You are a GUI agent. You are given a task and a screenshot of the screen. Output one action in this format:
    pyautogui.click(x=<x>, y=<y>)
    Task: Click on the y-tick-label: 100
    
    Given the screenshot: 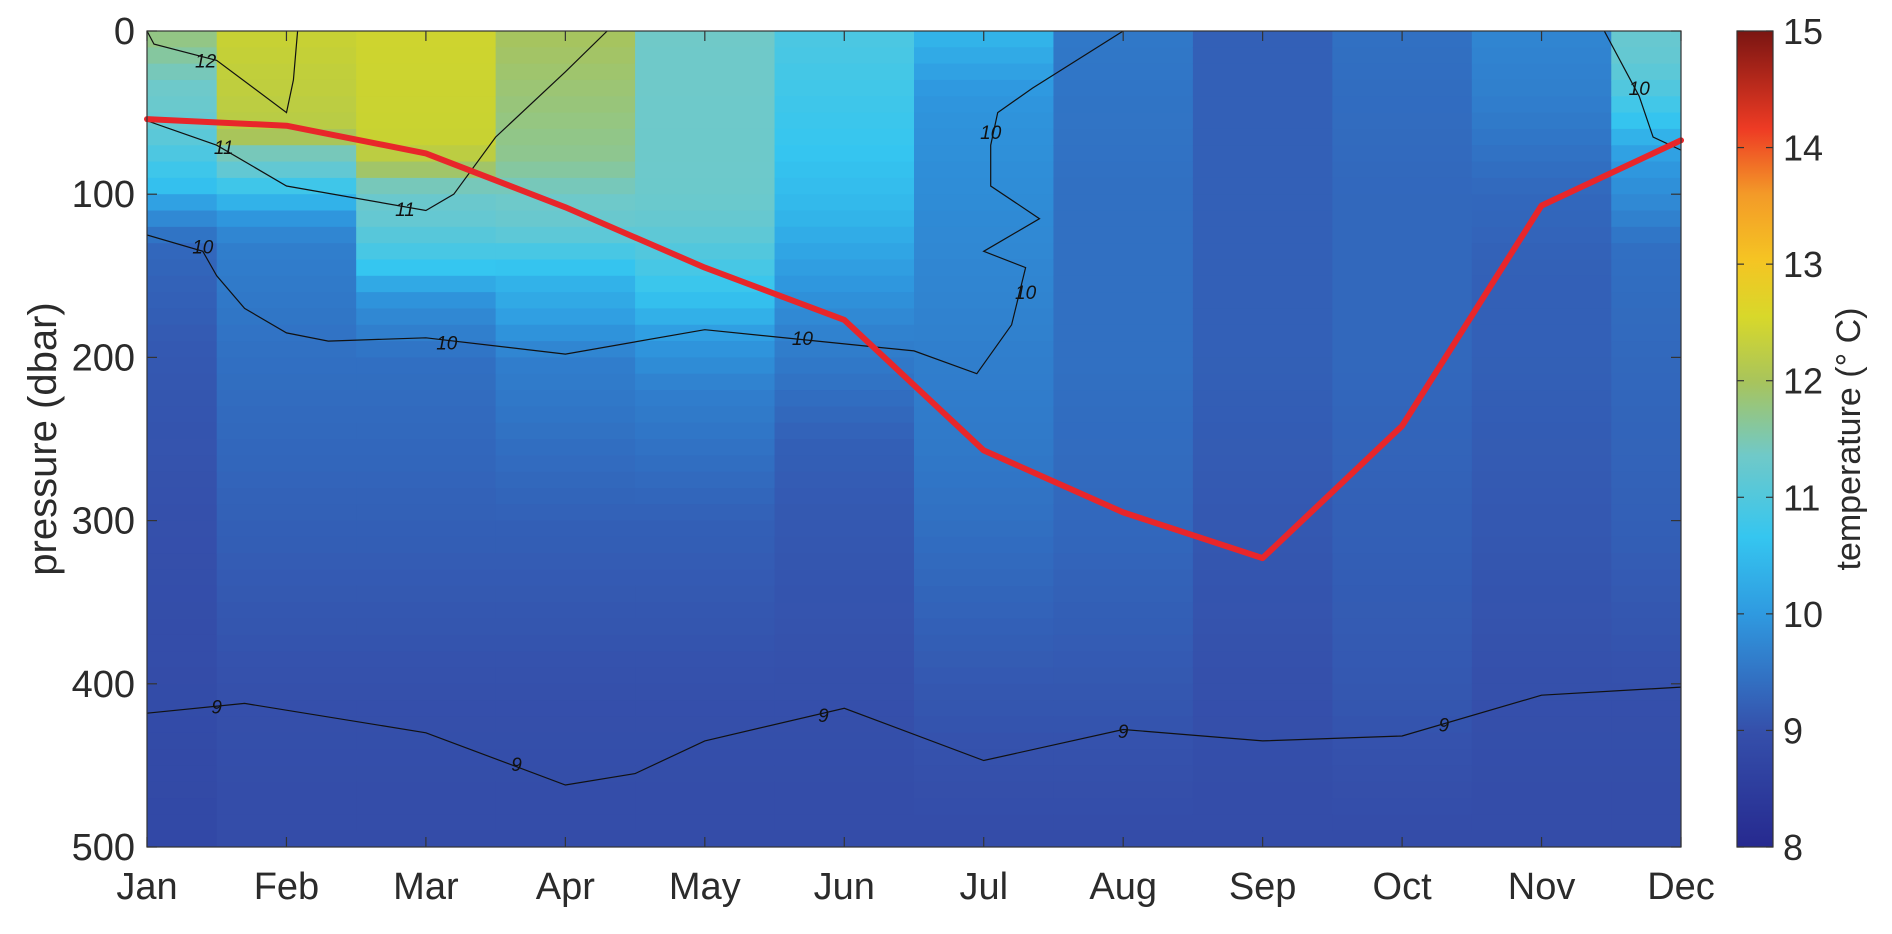 What is the action you would take?
    pyautogui.click(x=103, y=195)
    